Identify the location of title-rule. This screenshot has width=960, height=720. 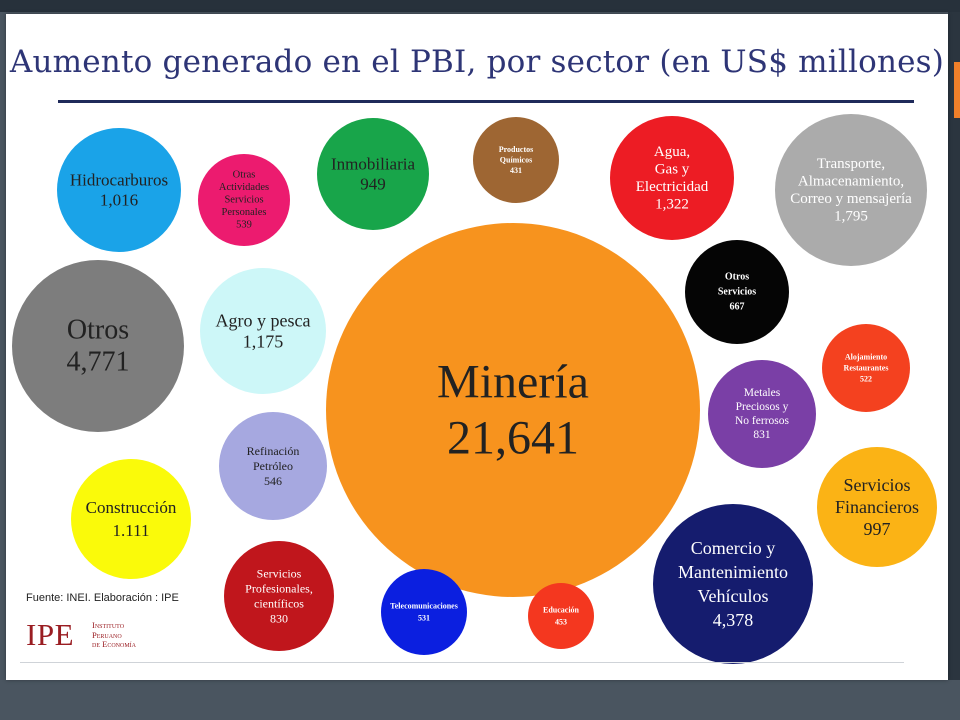
(486, 101).